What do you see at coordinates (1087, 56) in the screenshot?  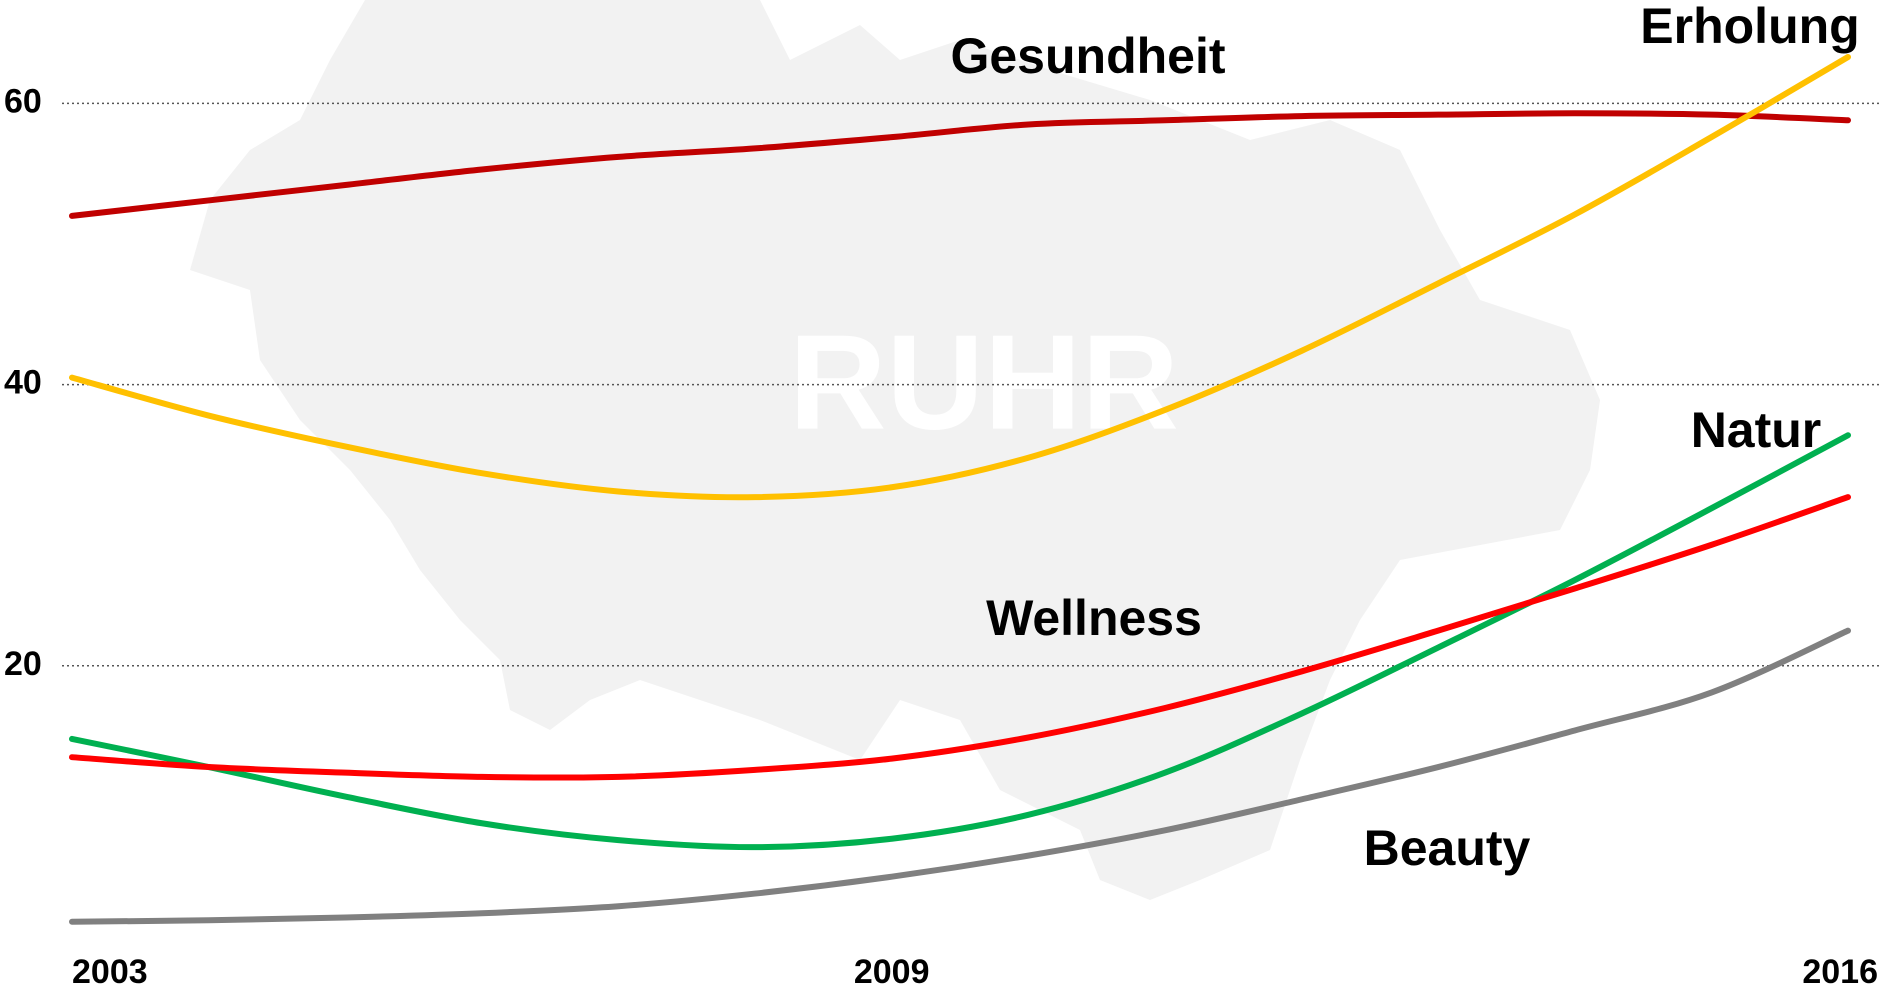 I see `series-label: Gesundheit` at bounding box center [1087, 56].